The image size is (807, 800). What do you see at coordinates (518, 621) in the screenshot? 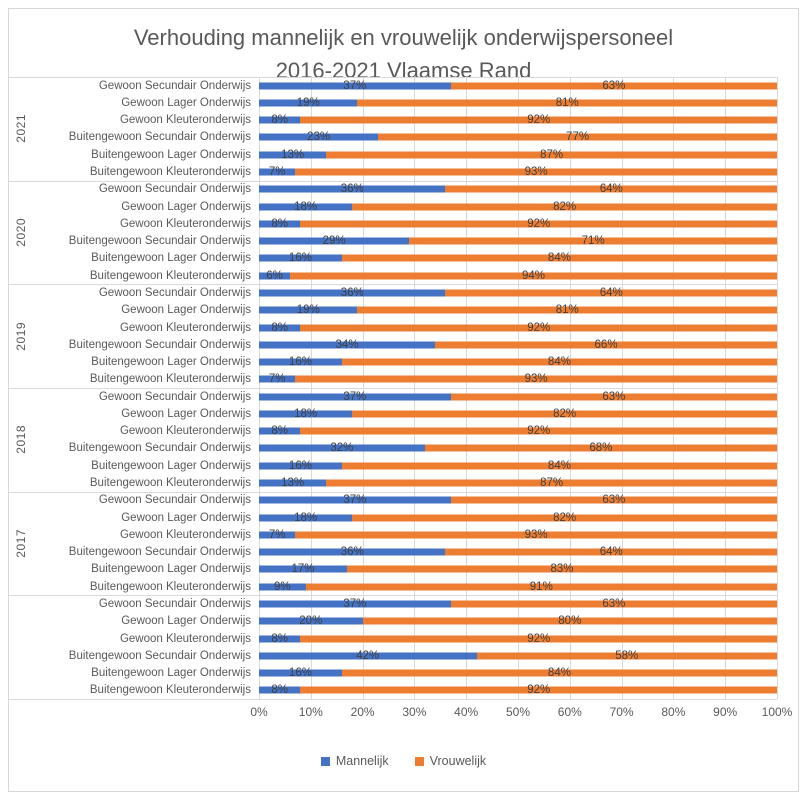
I see `row-plot: 20% 80%` at bounding box center [518, 621].